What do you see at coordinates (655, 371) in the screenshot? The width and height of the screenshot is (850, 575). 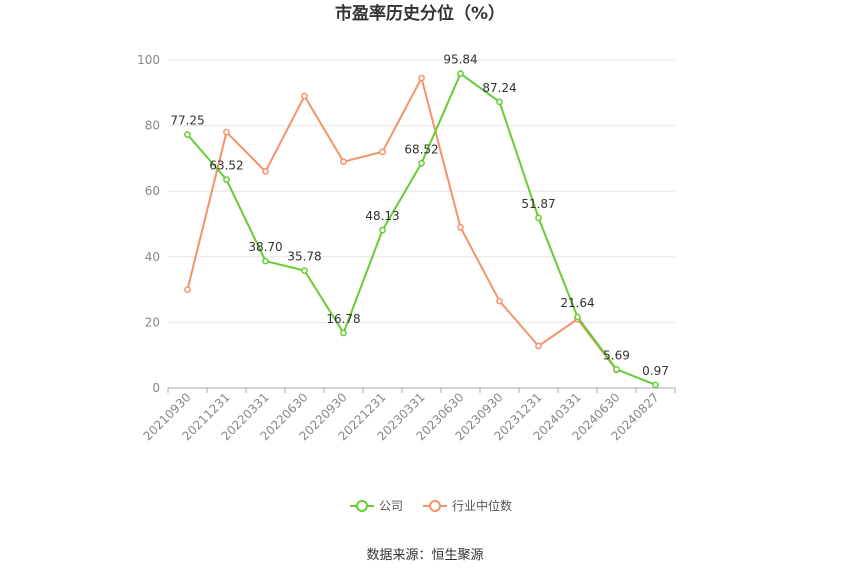 I see `data-label: 0.97` at bounding box center [655, 371].